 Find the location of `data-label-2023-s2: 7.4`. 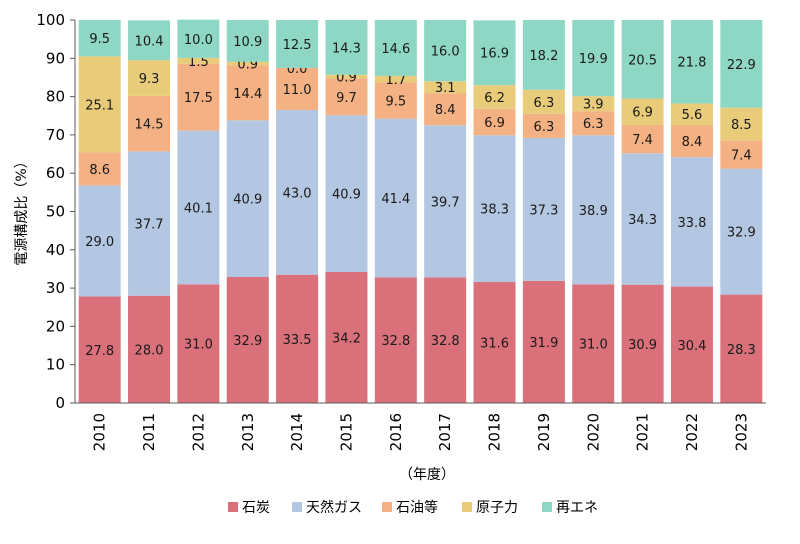

data-label-2023-s2: 7.4 is located at coordinates (741, 155).